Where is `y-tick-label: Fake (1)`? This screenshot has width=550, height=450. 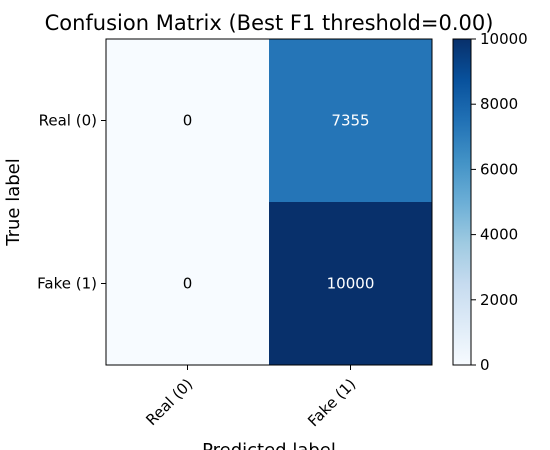 y-tick-label: Fake (1) is located at coordinates (67, 284).